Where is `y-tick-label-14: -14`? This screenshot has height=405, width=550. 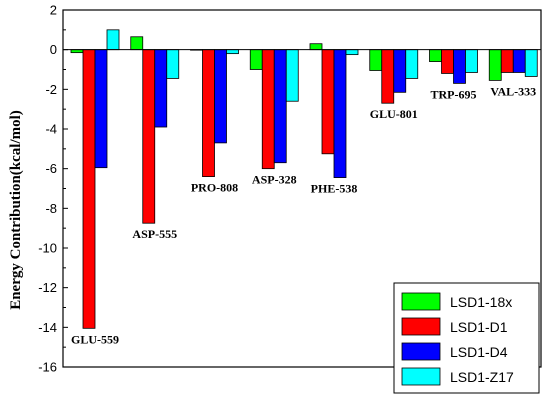 y-tick-label-14: -14 is located at coordinates (47, 327).